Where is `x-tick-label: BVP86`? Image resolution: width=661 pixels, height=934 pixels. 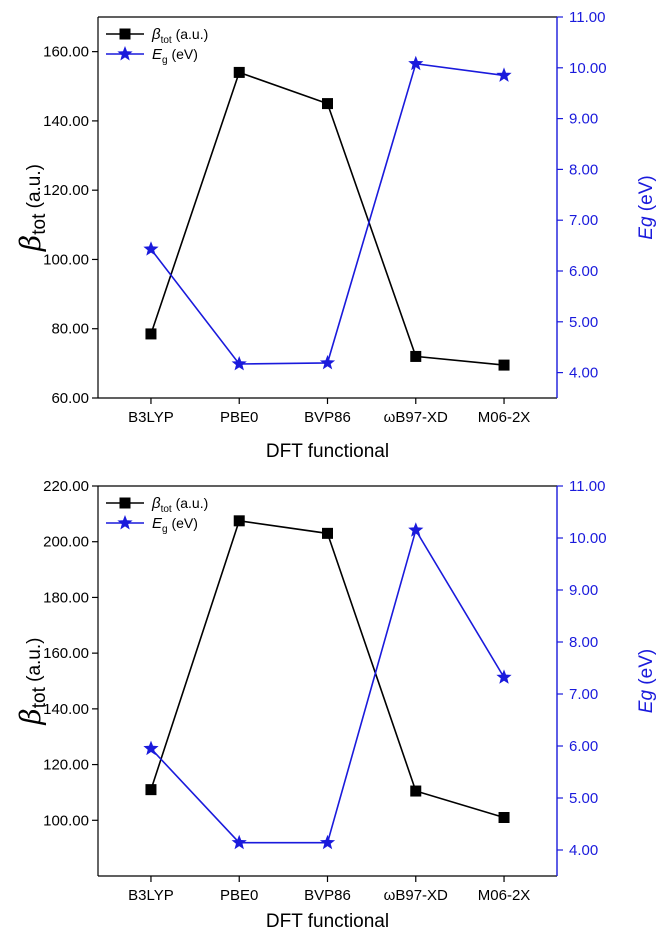 x-tick-label: BVP86 is located at coordinates (327, 417).